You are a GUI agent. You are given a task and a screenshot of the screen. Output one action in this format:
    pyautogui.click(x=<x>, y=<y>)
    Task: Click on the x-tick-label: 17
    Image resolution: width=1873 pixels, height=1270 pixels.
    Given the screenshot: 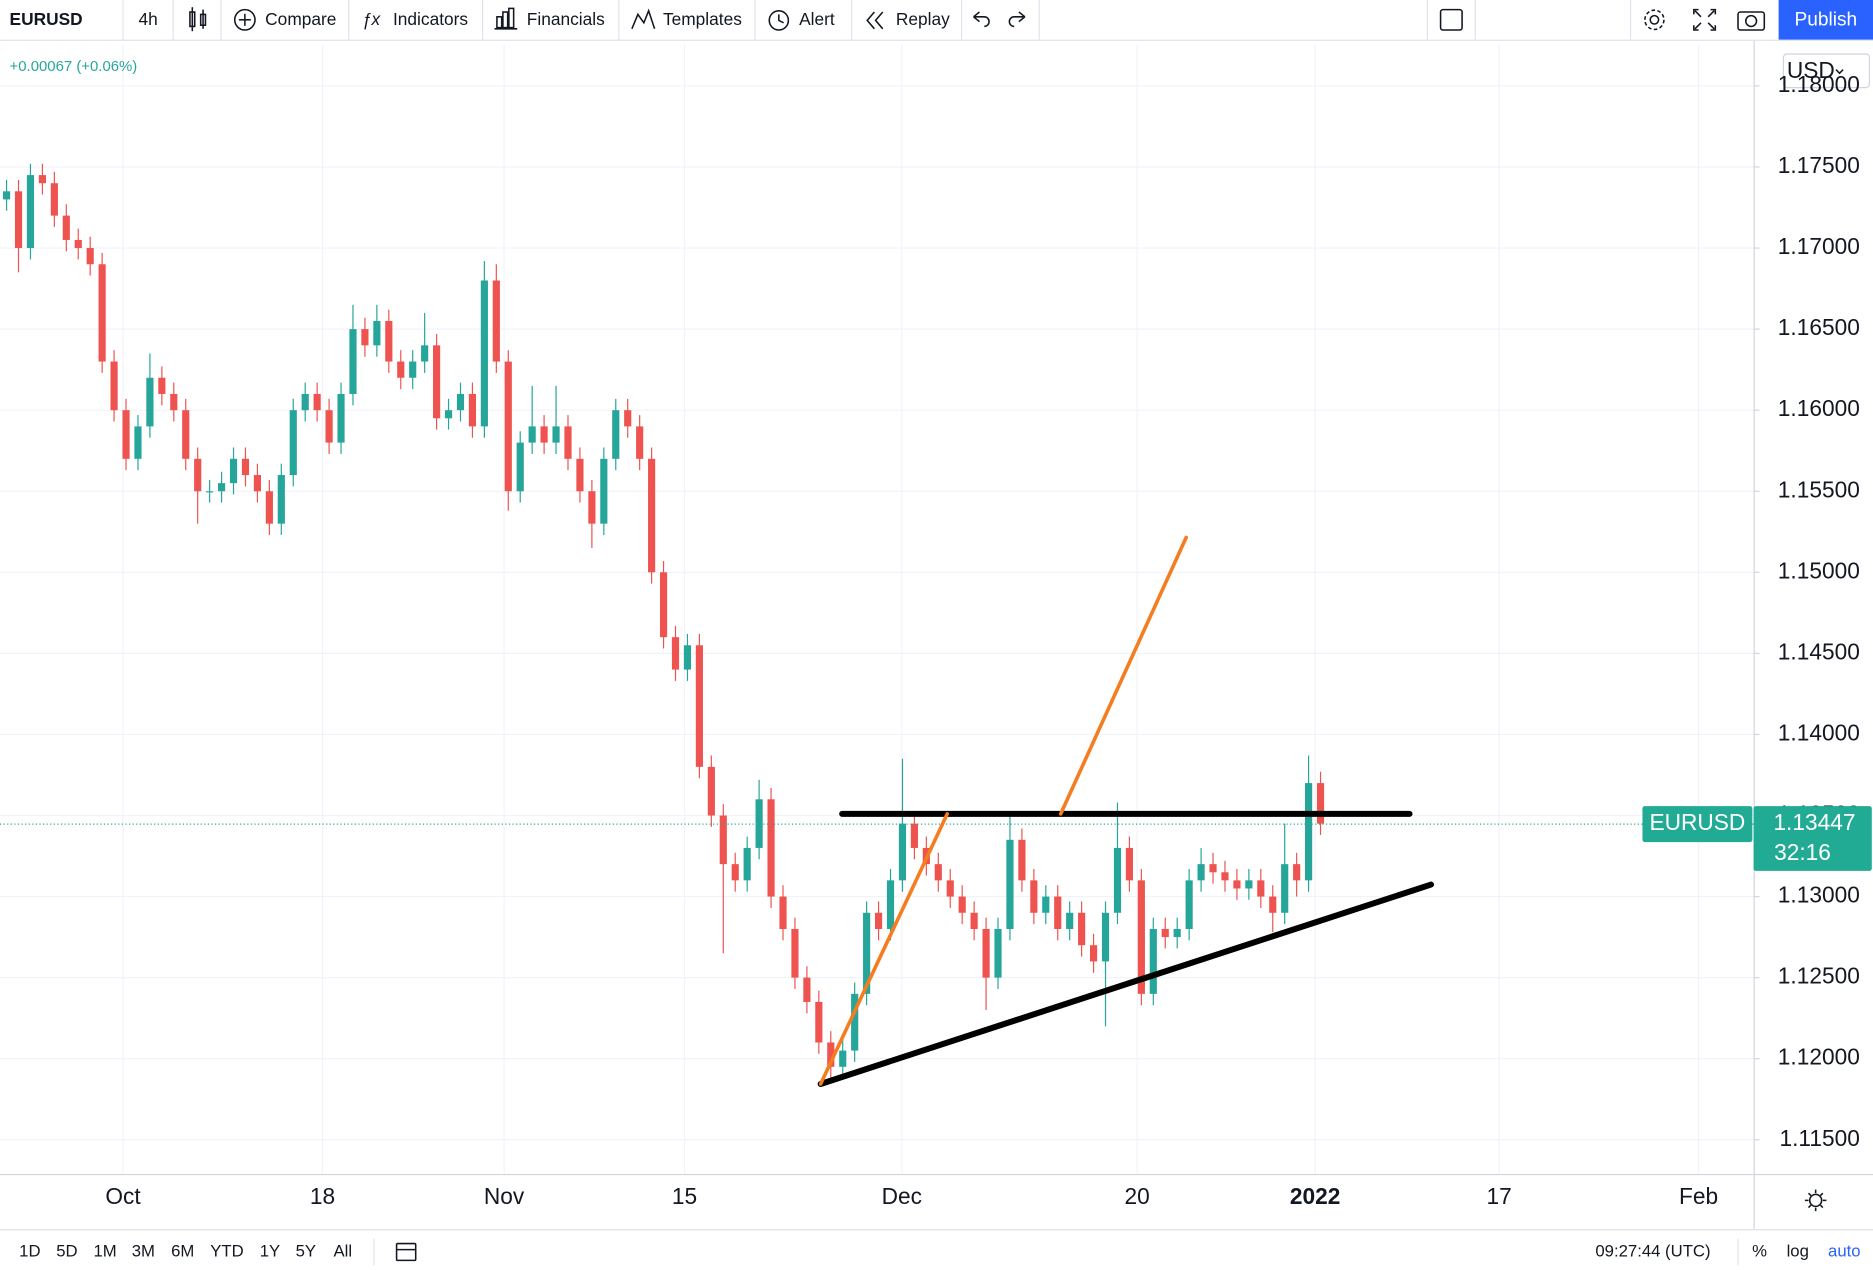 What is the action you would take?
    pyautogui.click(x=1498, y=1196)
    